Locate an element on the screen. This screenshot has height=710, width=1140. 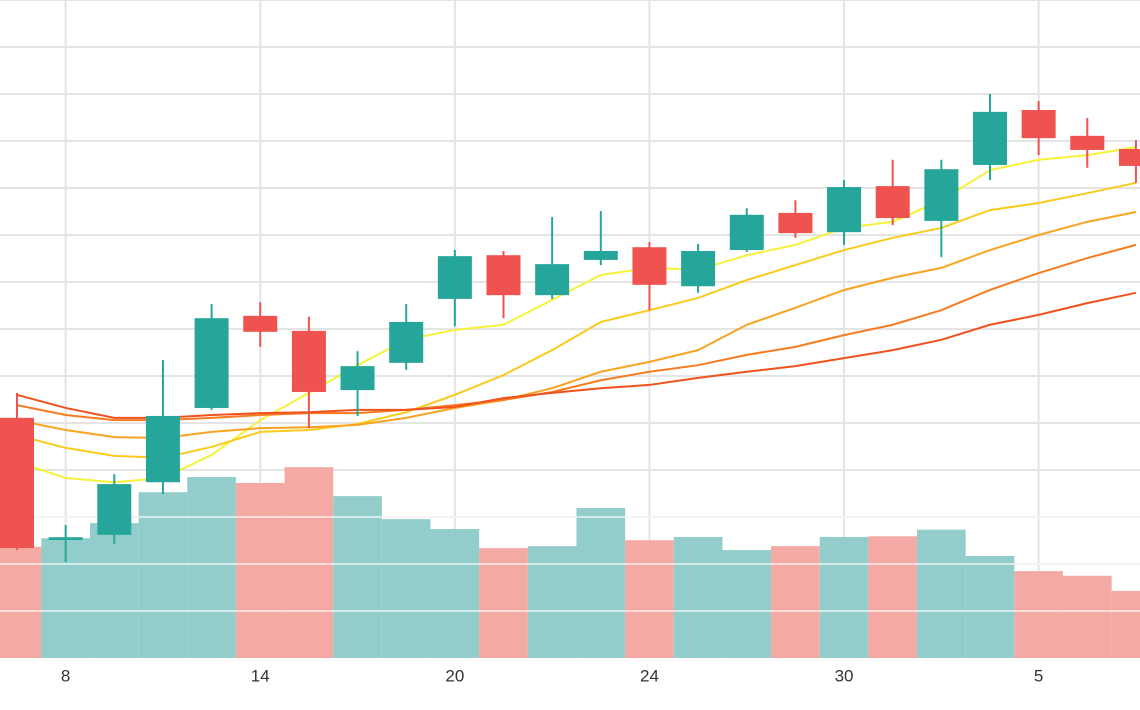
x-tick-label: 24 is located at coordinates (649, 675).